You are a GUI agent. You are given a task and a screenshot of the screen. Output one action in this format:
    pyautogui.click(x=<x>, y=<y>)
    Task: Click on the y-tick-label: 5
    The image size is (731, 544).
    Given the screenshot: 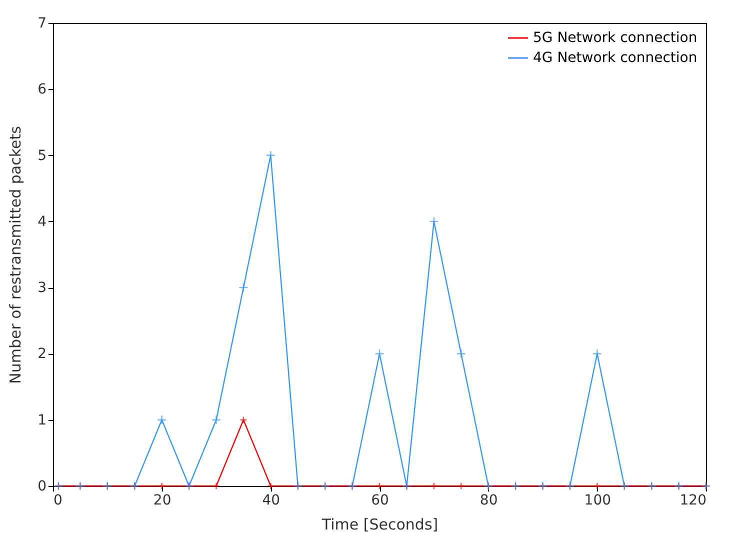 What is the action you would take?
    pyautogui.click(x=42, y=156)
    